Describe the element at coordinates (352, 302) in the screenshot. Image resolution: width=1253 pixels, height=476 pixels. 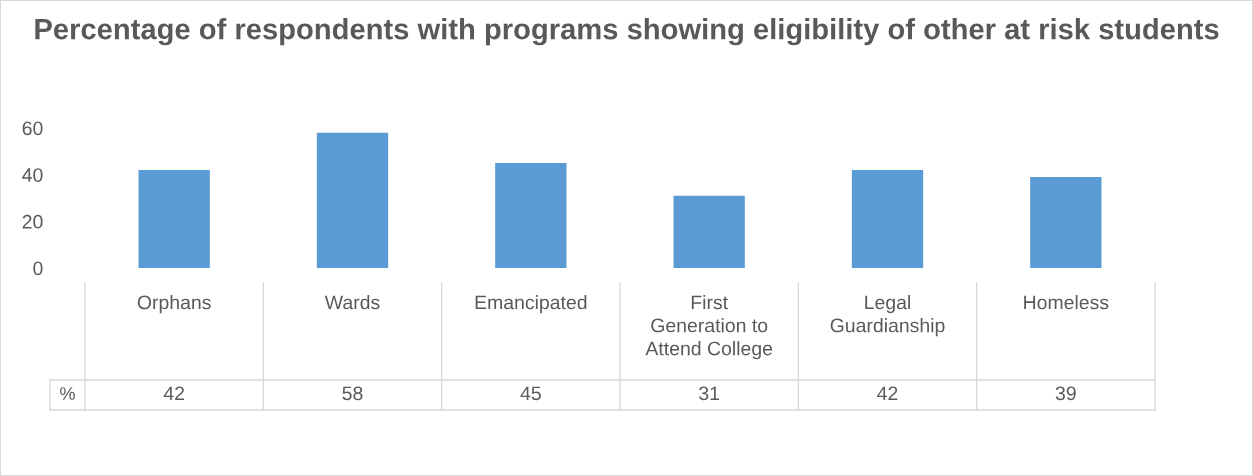
I see `x-tick-label: Wards` at that location.